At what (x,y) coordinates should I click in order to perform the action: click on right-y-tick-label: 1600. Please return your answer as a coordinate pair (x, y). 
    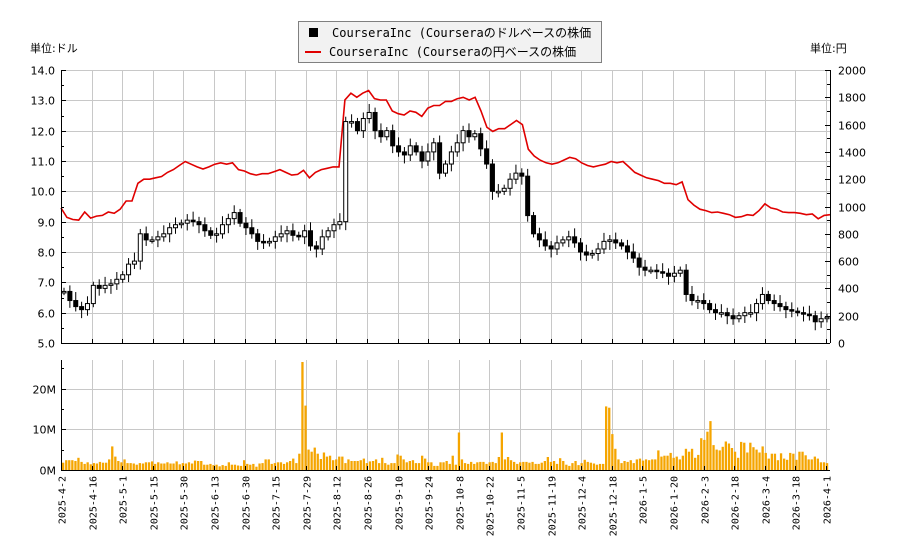
    Looking at the image, I should click on (852, 126).